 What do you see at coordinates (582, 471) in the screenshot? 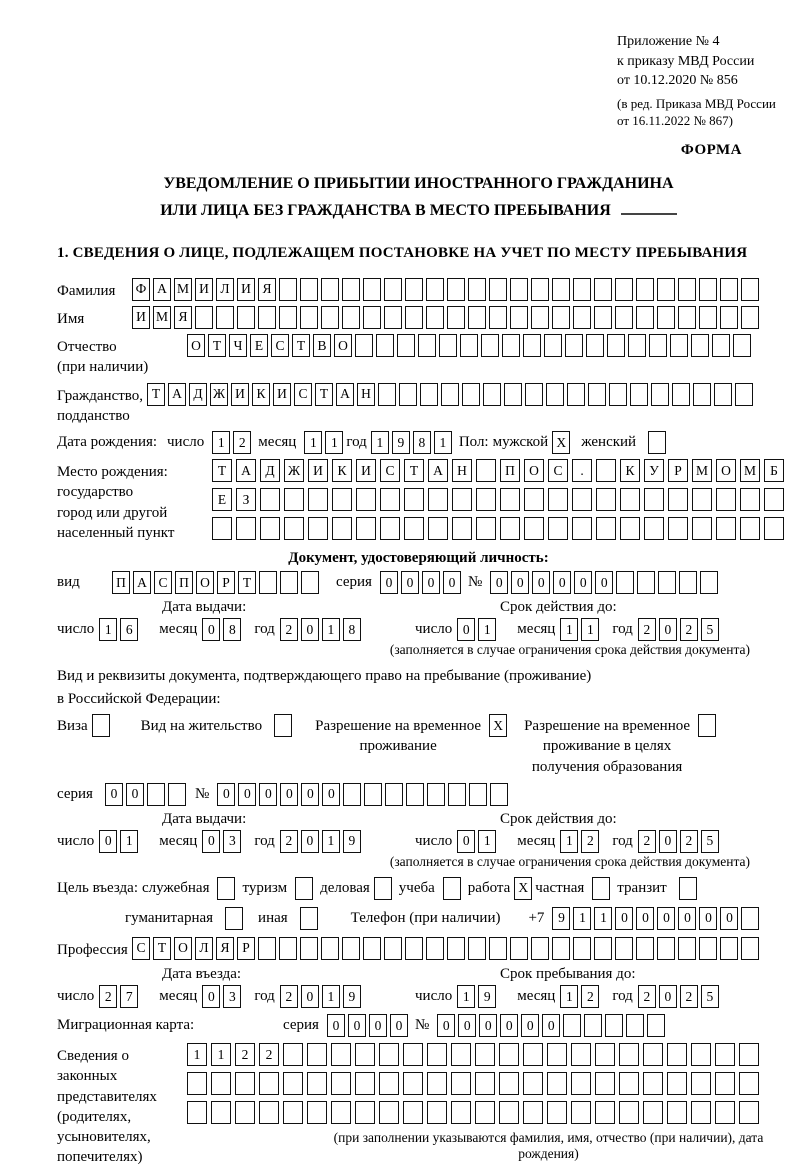
I see `char-box: .` at bounding box center [582, 471].